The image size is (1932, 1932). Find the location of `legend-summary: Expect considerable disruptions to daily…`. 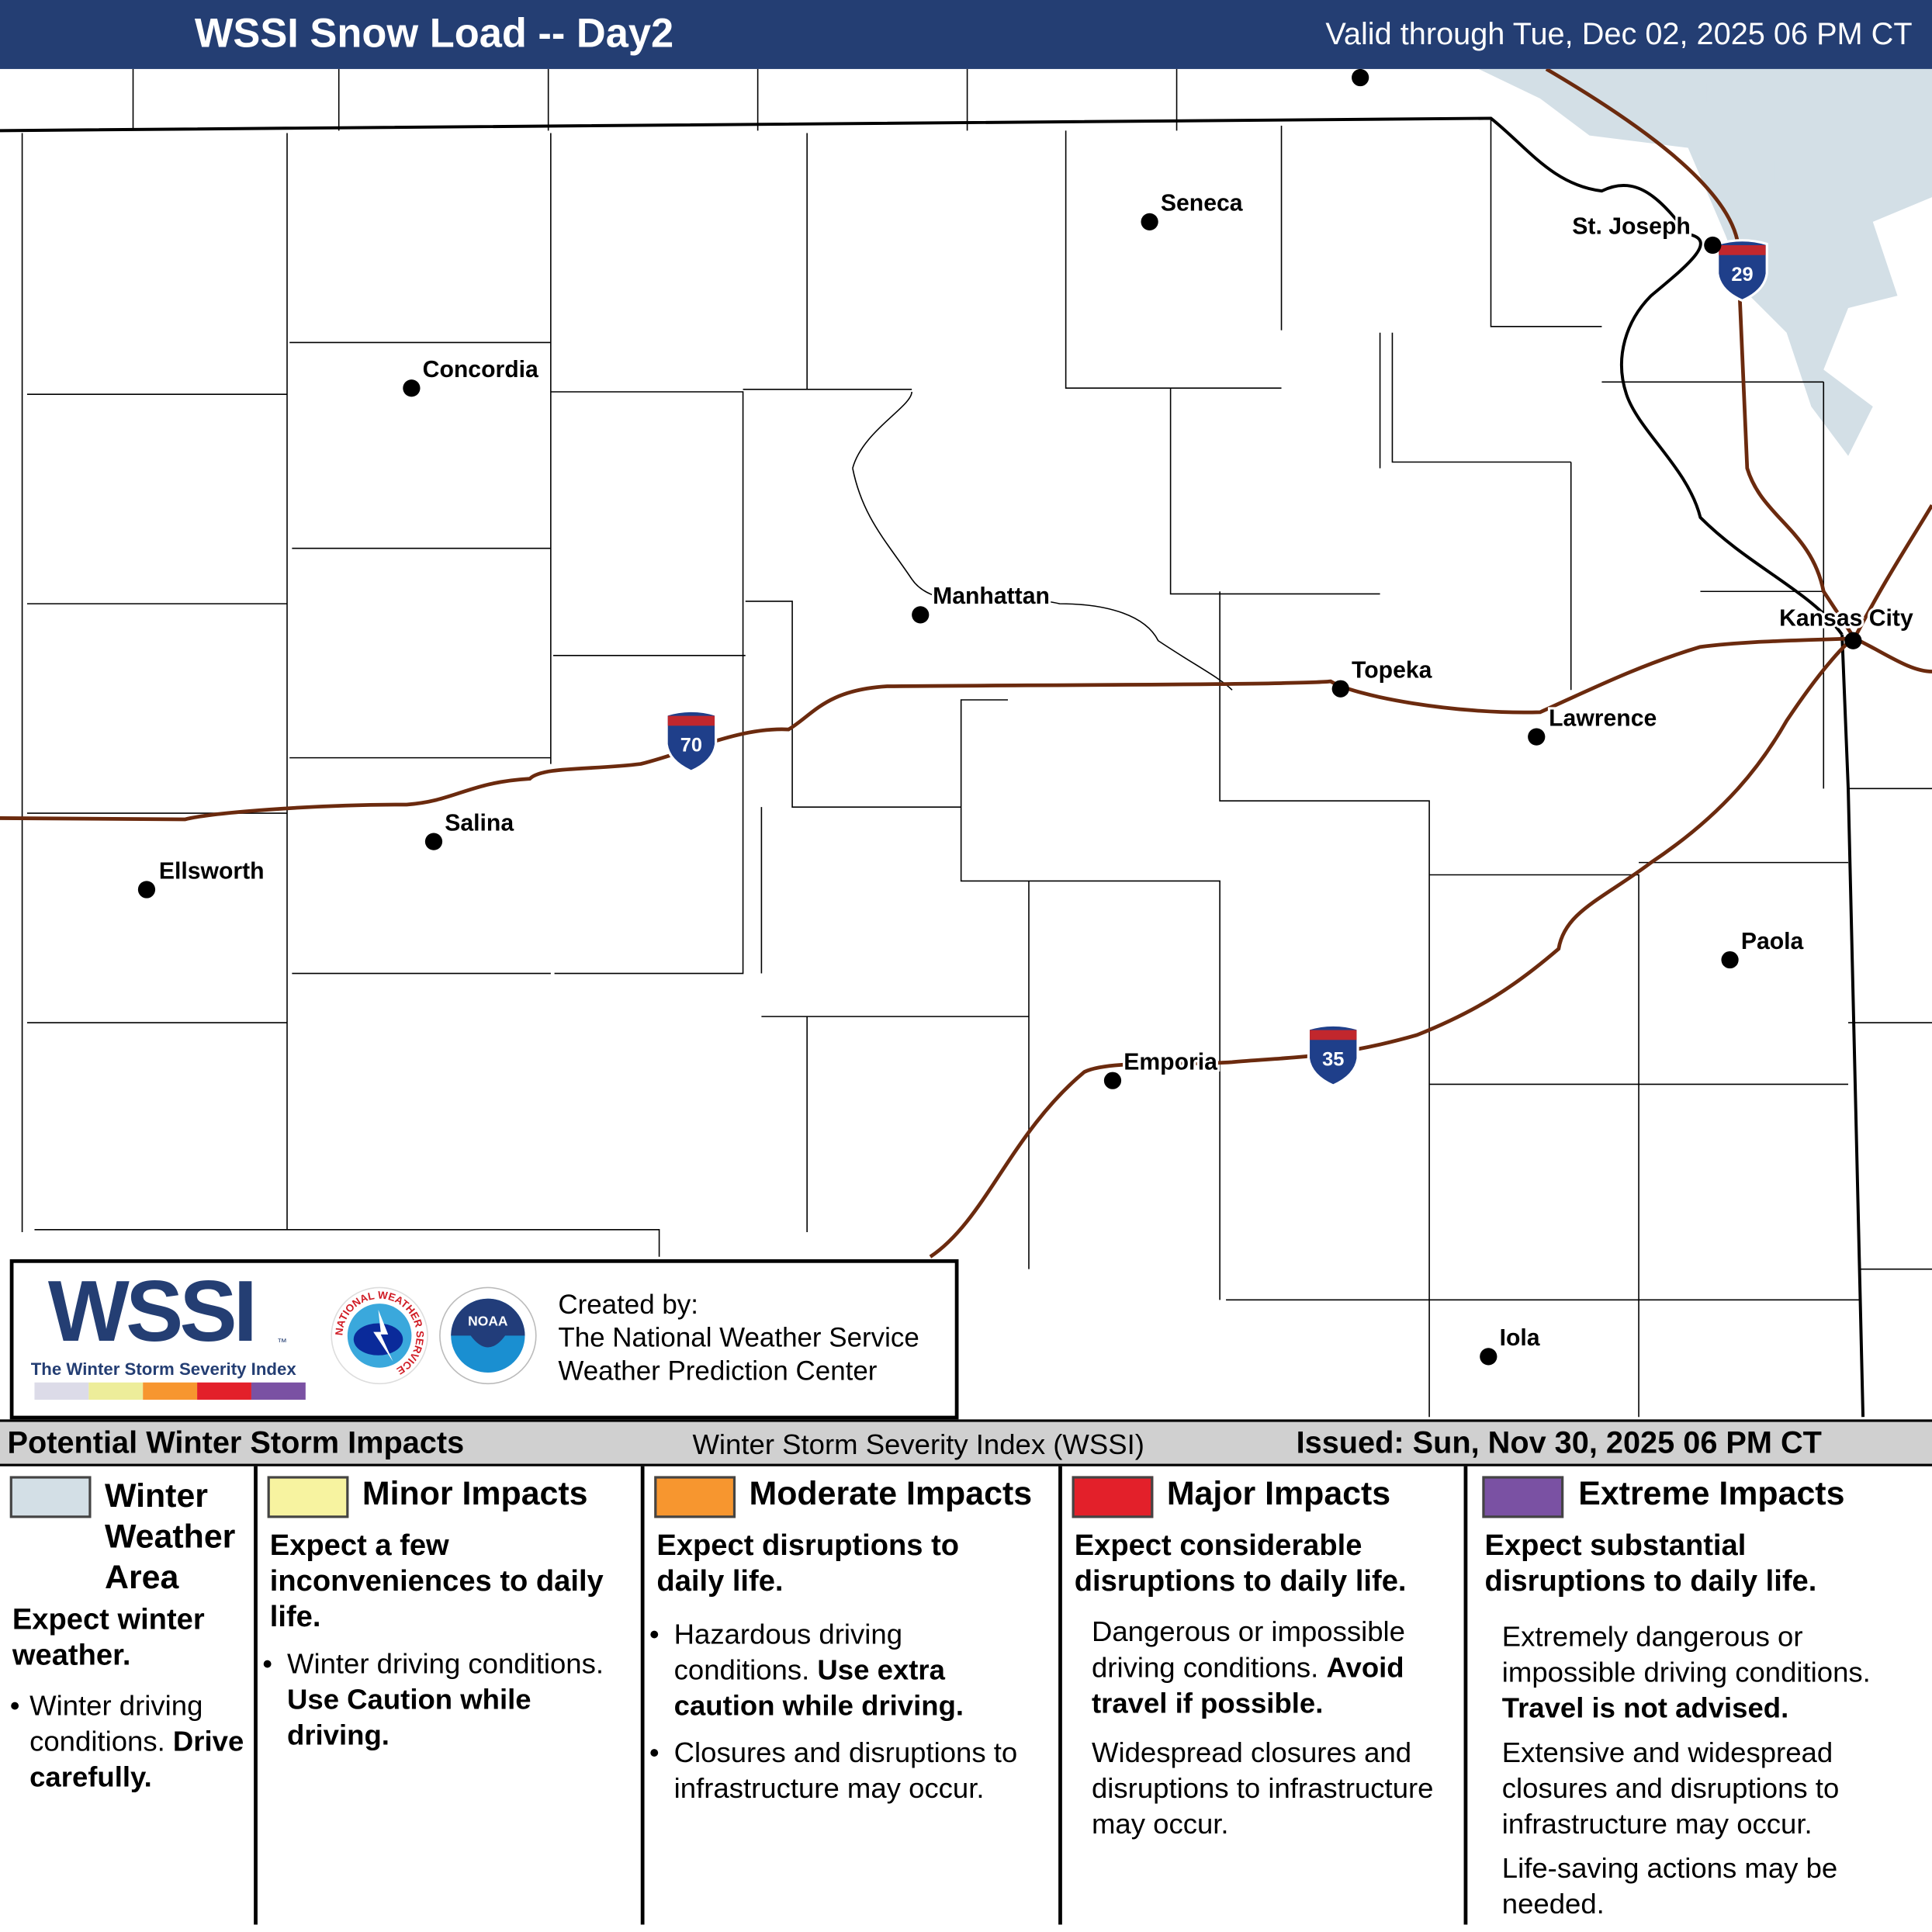

legend-summary: Expect considerable disruptions to daily… is located at coordinates (1240, 1563).